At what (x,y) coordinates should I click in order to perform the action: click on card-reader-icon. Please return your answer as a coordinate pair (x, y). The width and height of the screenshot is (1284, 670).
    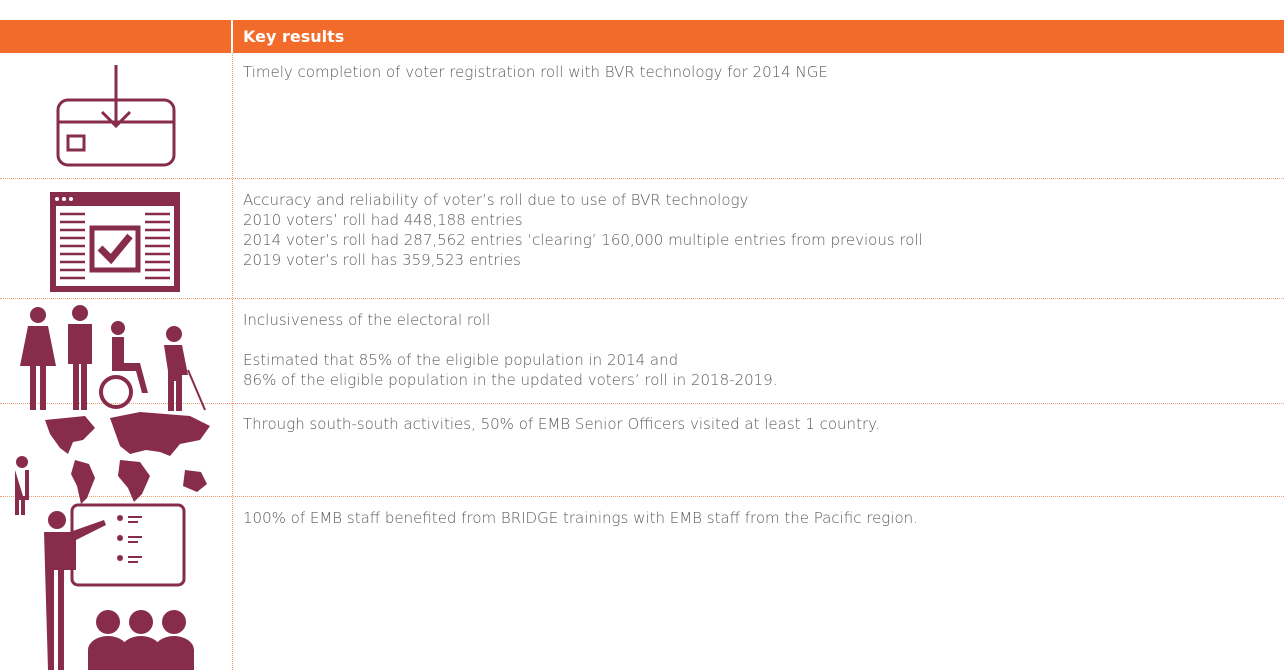
    Looking at the image, I should click on (116, 116).